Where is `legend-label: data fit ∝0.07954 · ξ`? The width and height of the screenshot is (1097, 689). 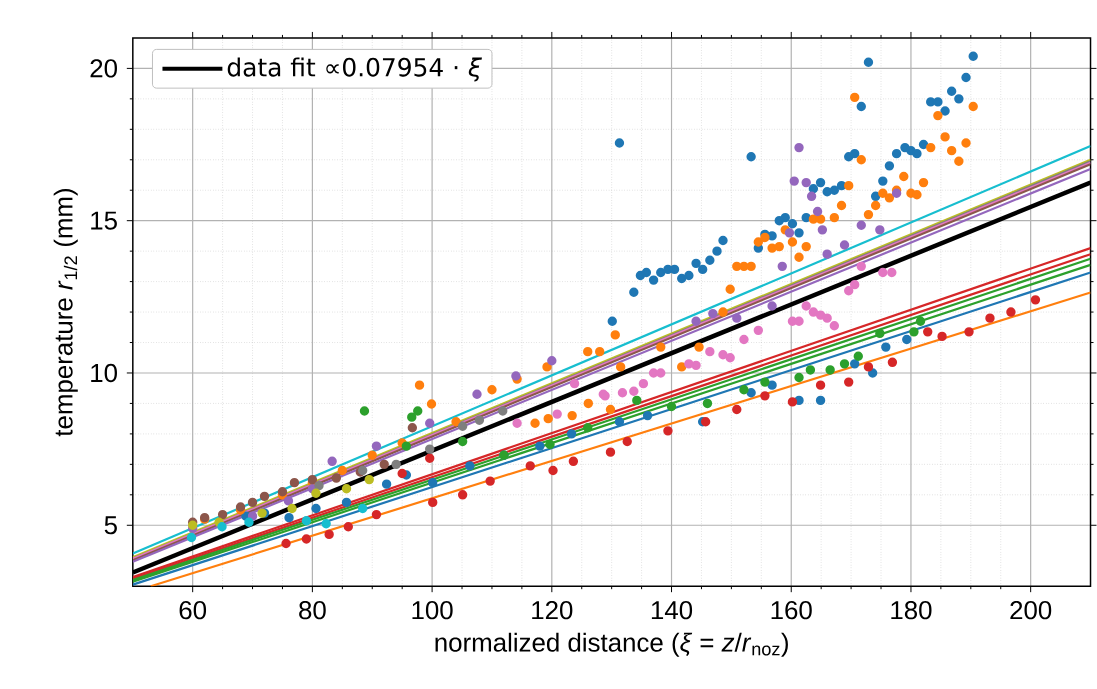
legend-label: data fit ∝0.07954 · ξ is located at coordinates (354, 69).